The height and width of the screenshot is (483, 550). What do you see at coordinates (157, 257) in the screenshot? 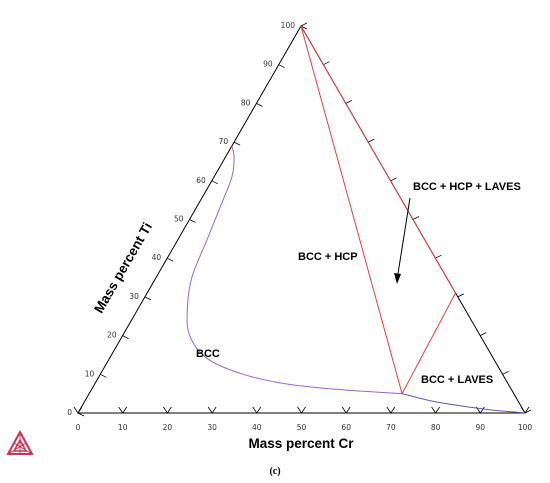
I see `left-tick-label: 40` at bounding box center [157, 257].